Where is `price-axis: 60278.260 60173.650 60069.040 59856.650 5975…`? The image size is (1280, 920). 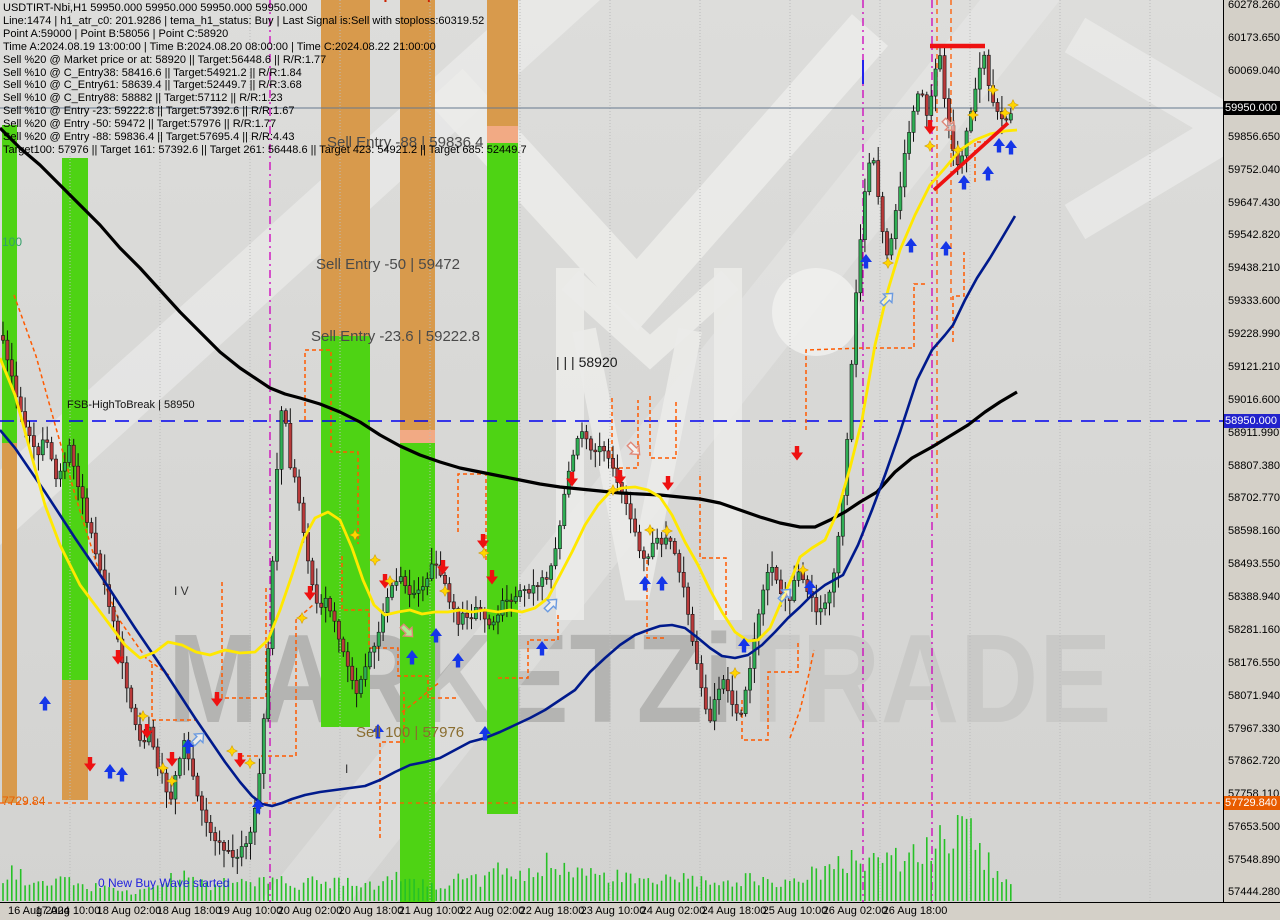
price-axis: 60278.260 60173.650 60069.040 59856.650 5975… is located at coordinates (1252, 451).